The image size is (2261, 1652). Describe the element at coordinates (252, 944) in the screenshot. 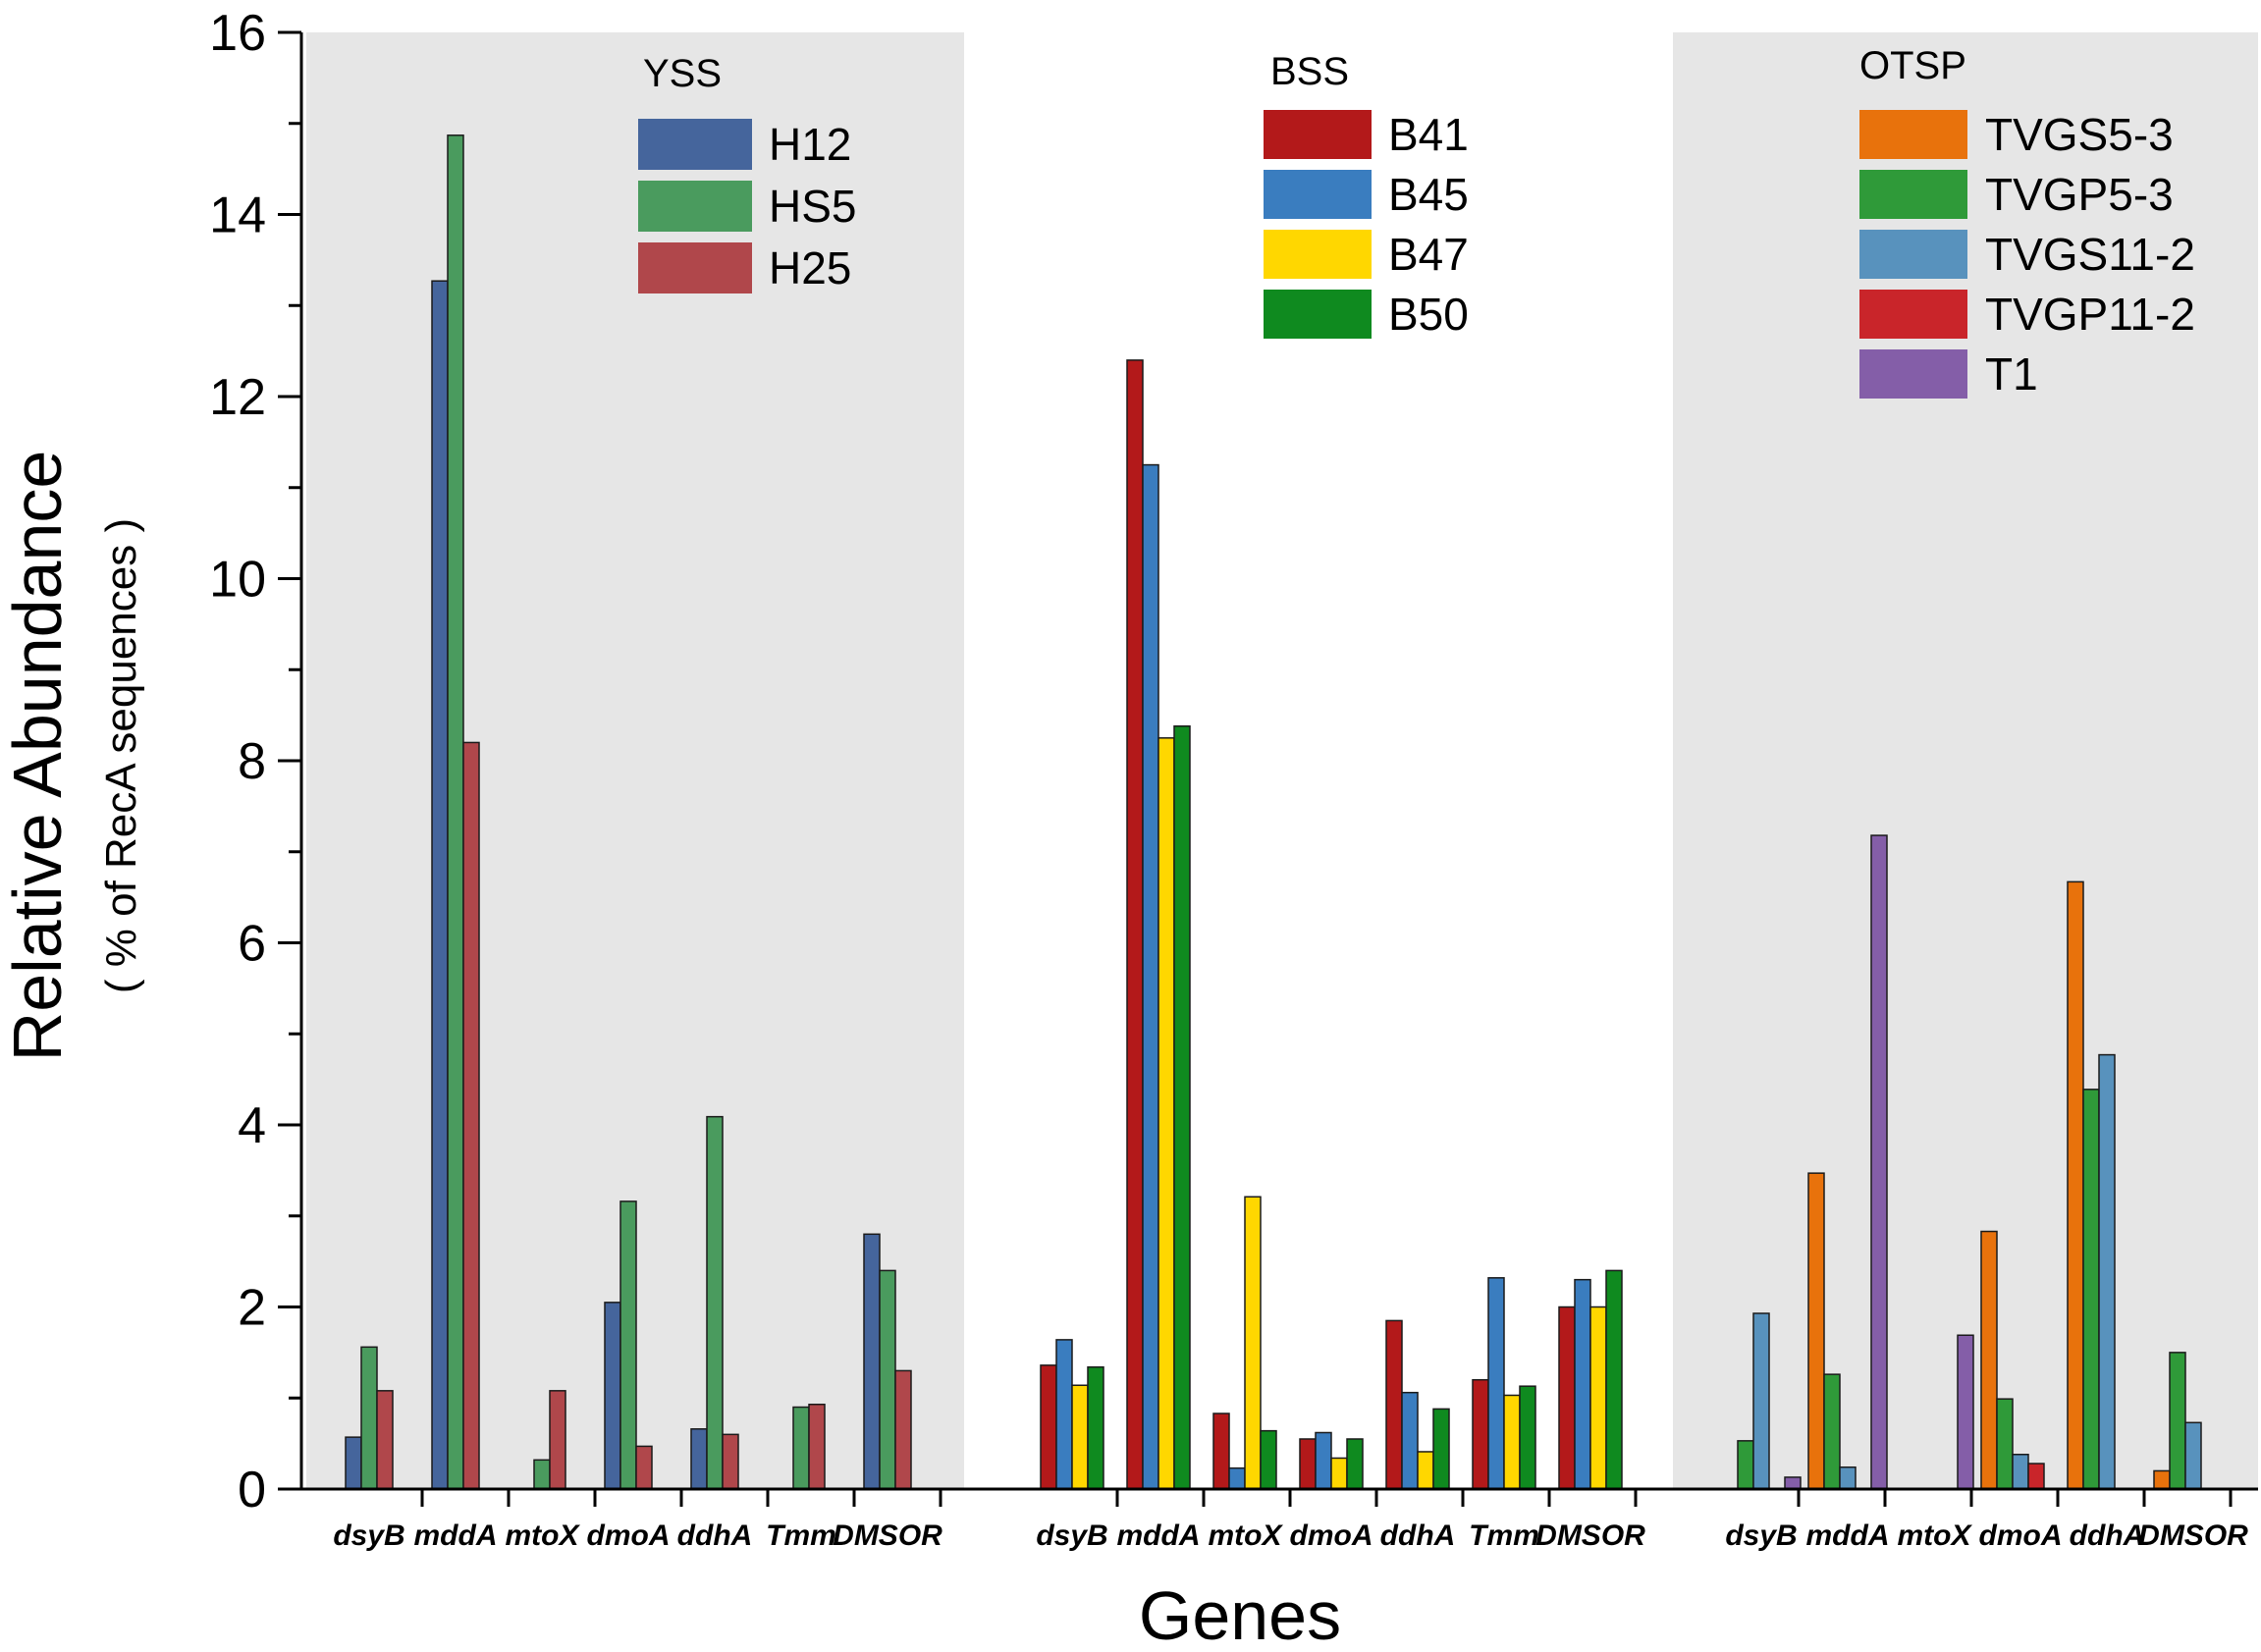

I see `y-tick-label: 6` at that location.